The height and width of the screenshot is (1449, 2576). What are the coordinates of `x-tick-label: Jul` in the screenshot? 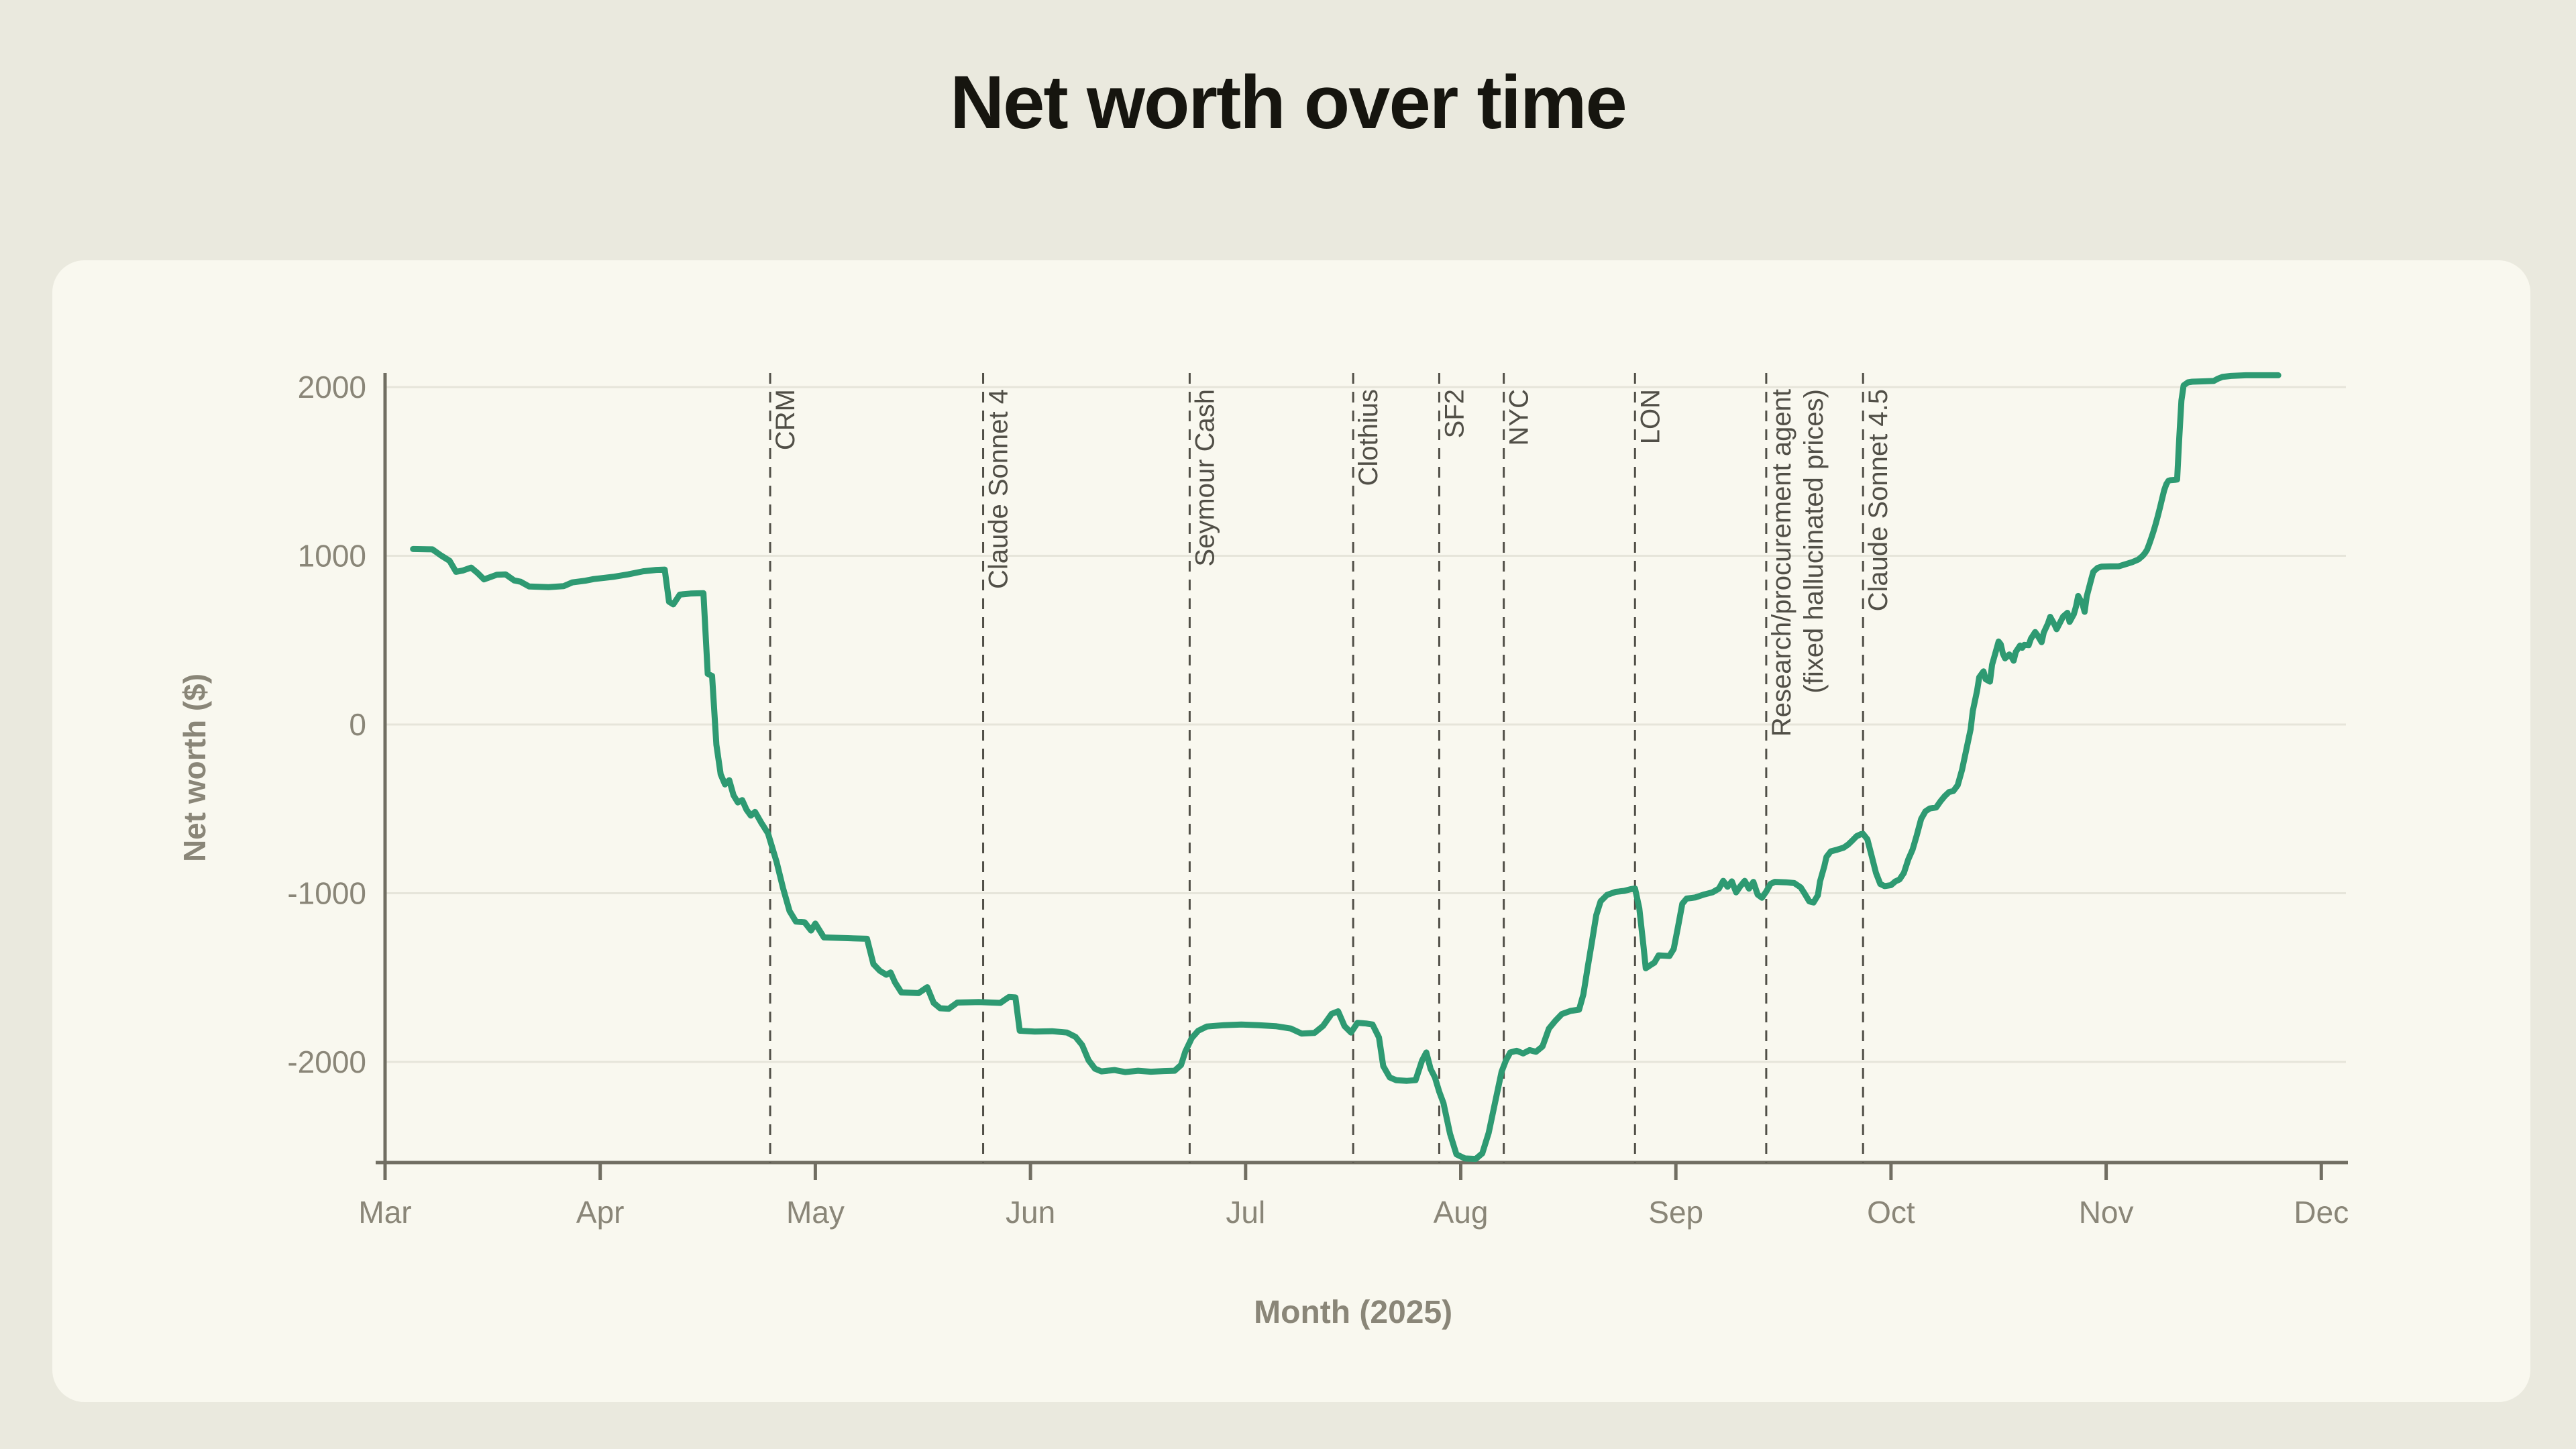 It's located at (1245, 1212).